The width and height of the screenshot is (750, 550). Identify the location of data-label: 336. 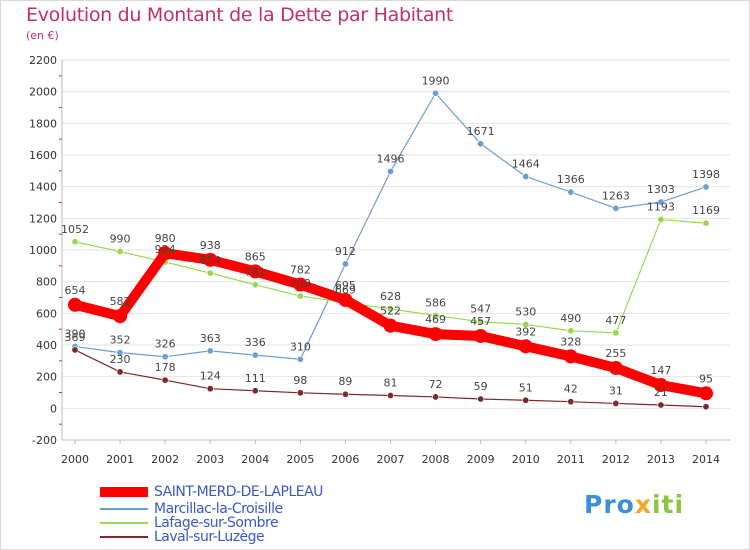
(255, 342).